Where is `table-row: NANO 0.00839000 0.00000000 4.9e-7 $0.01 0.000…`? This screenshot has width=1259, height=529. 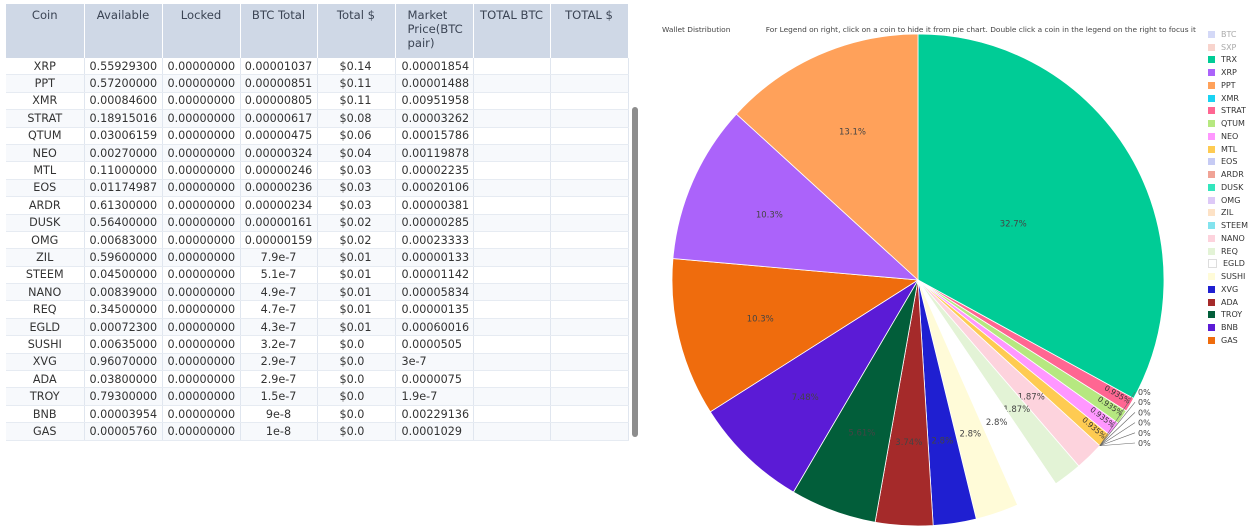 table-row: NANO 0.00839000 0.00000000 4.9e-7 $0.01 0.000… is located at coordinates (317, 292).